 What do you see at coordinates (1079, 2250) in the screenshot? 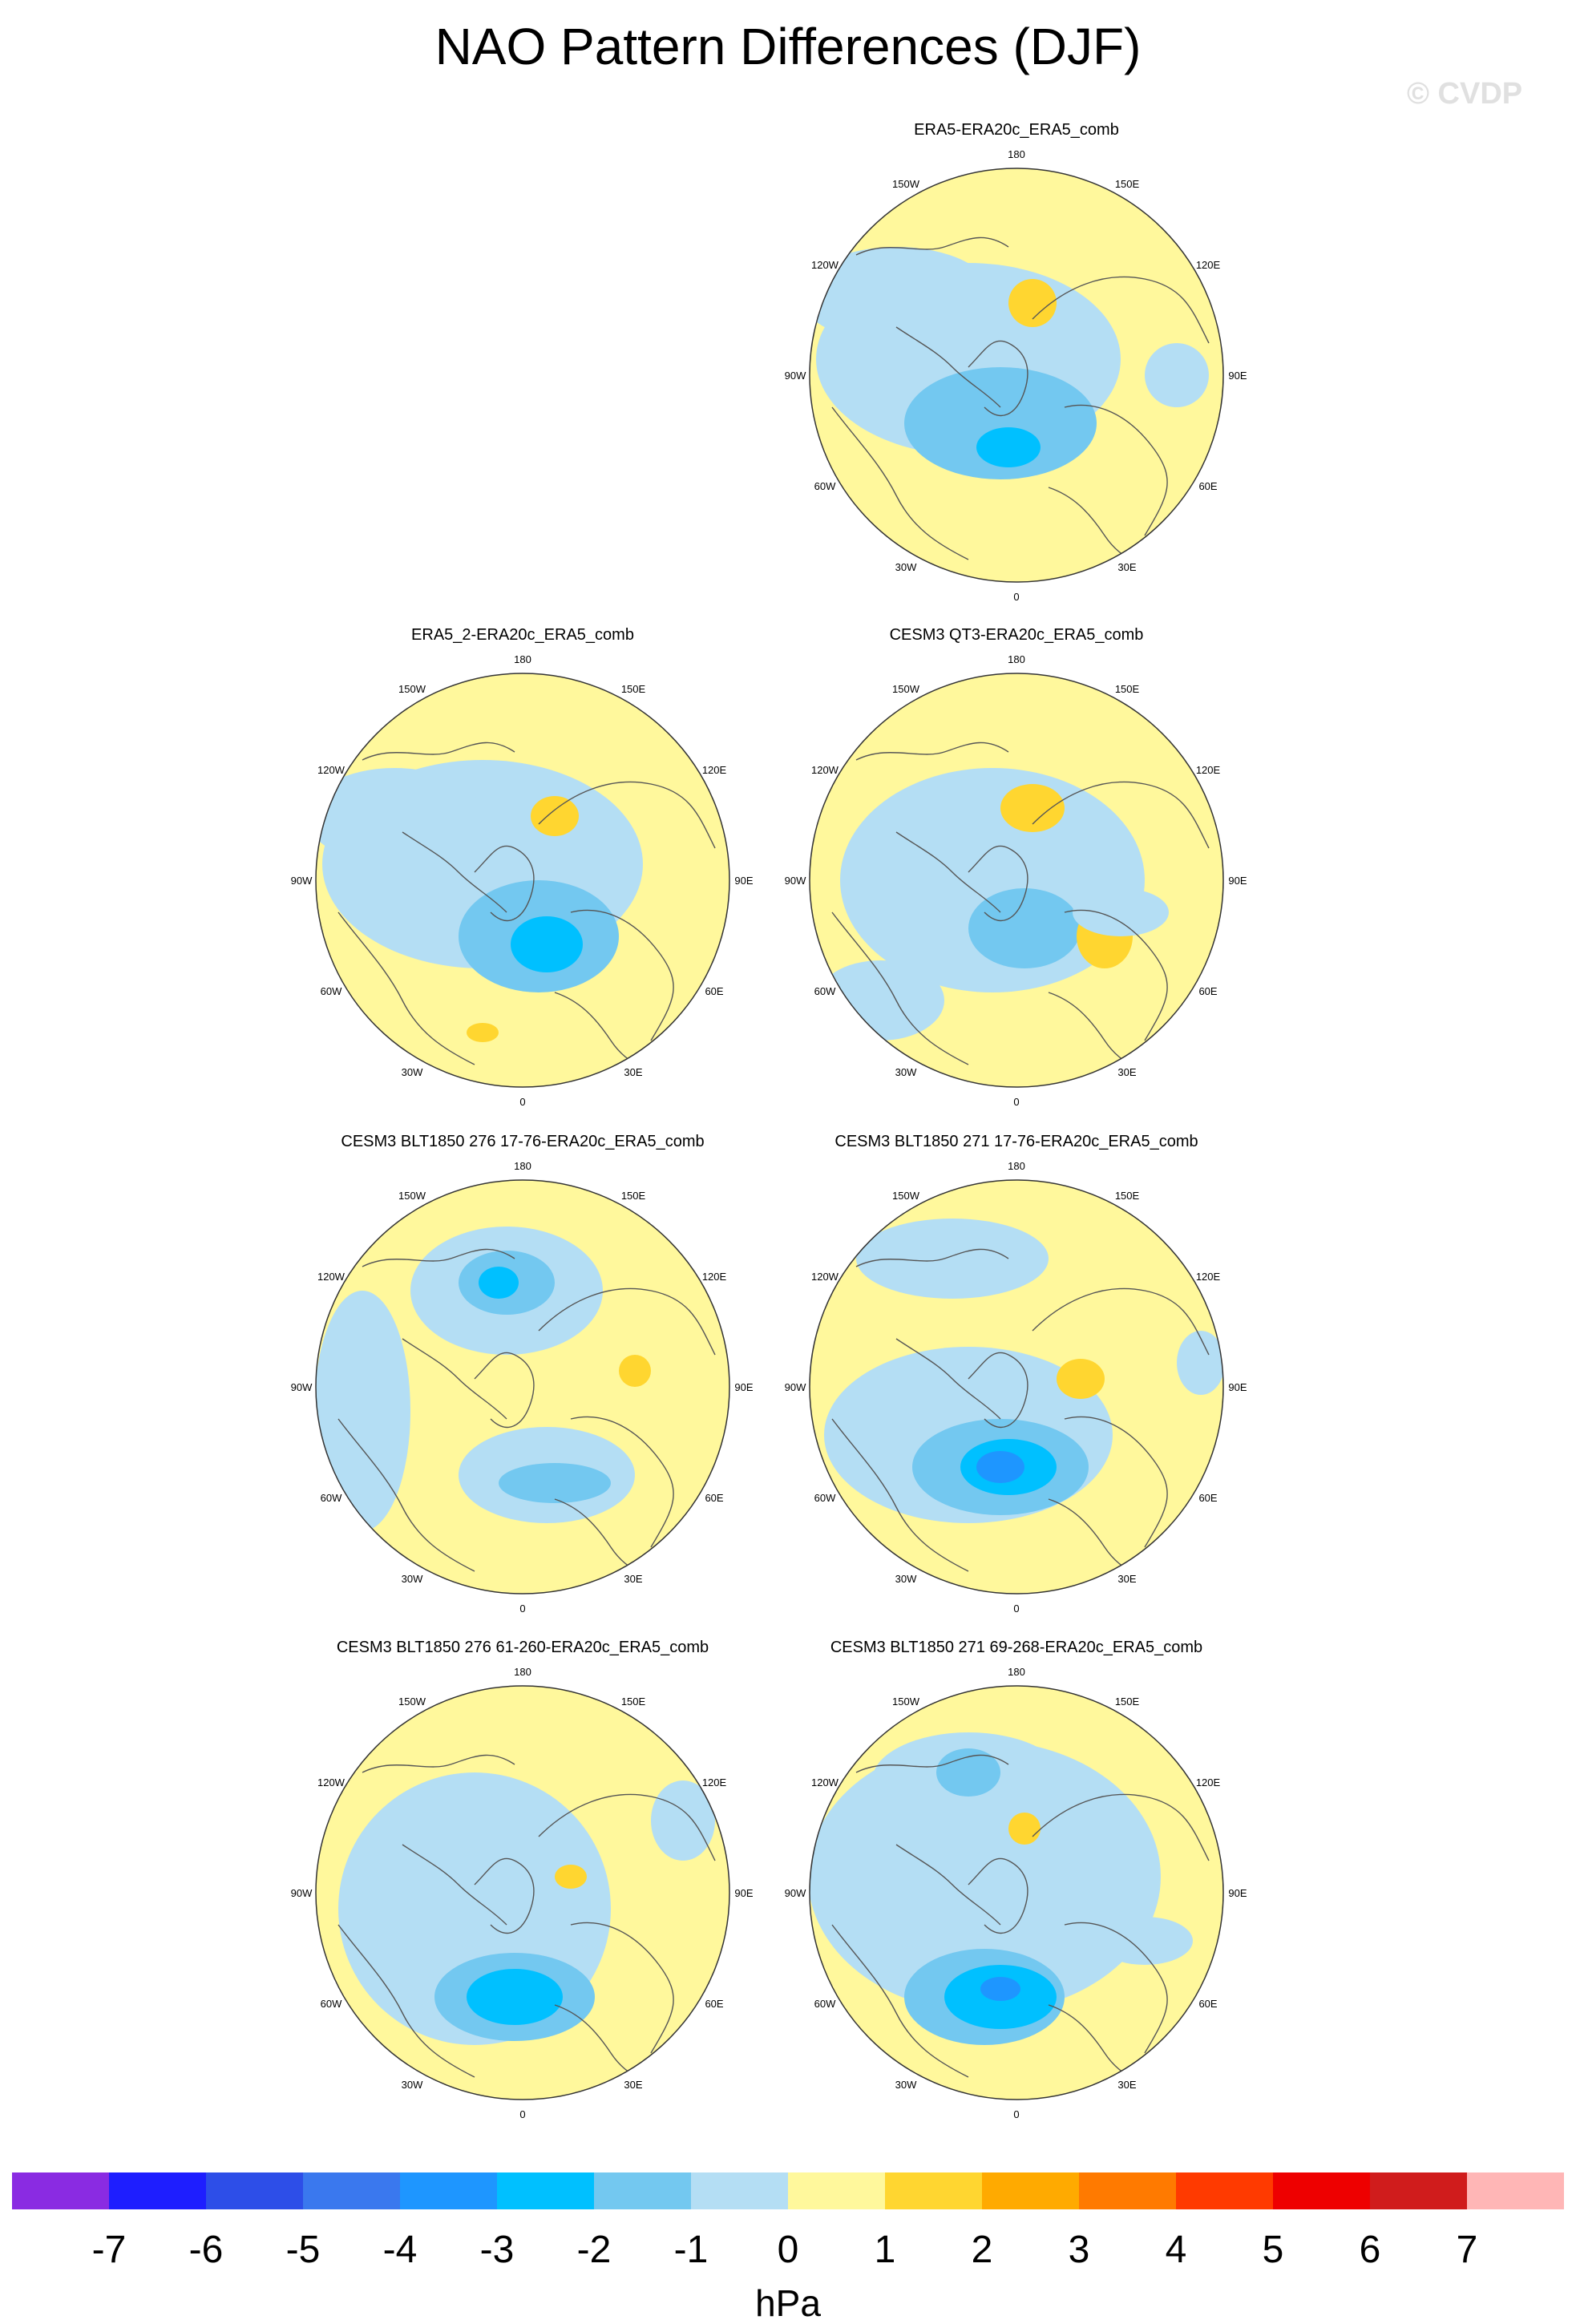
I see `colorbar-tick-label: 3` at bounding box center [1079, 2250].